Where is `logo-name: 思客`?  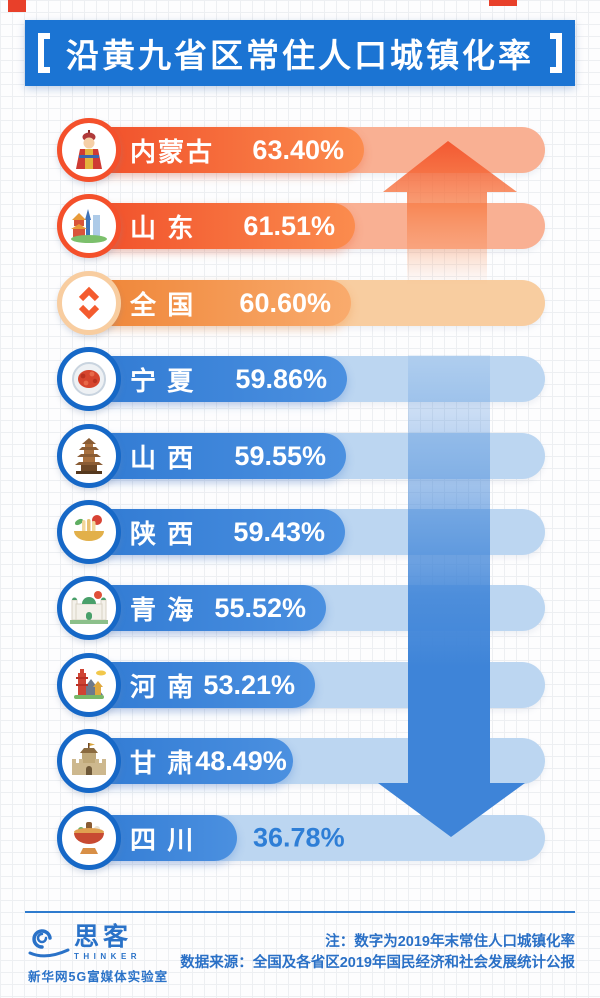 logo-name: 思客 is located at coordinates (103, 937).